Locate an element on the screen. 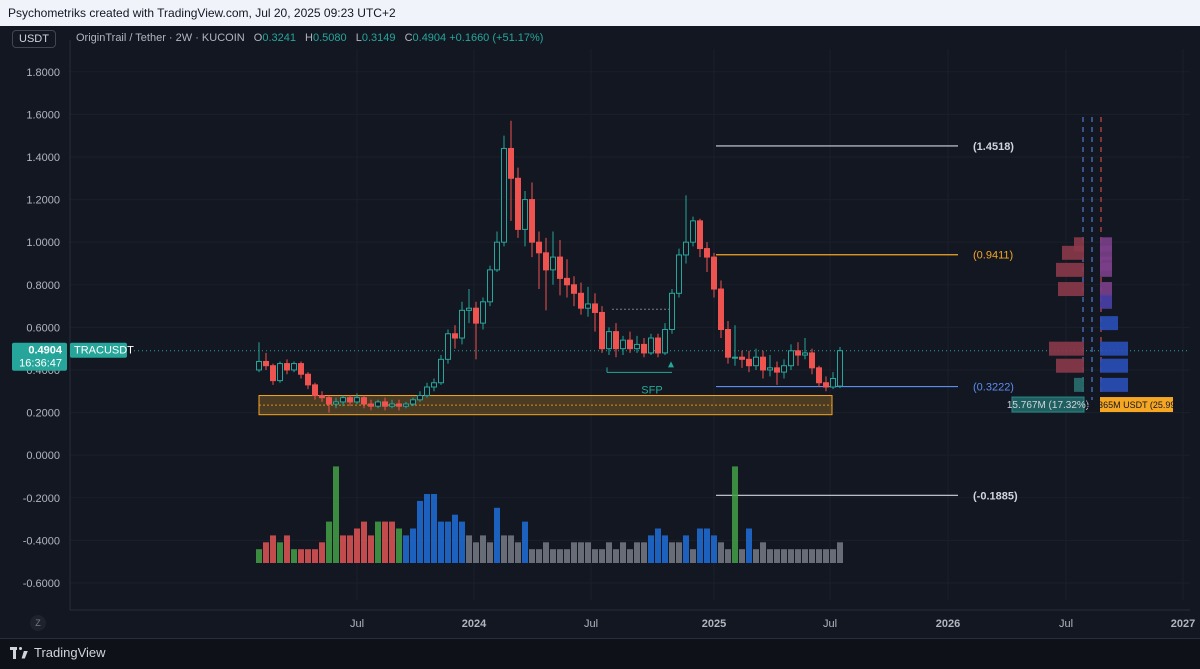 The height and width of the screenshot is (669, 1200). open-value: 0.3241 is located at coordinates (279, 38).